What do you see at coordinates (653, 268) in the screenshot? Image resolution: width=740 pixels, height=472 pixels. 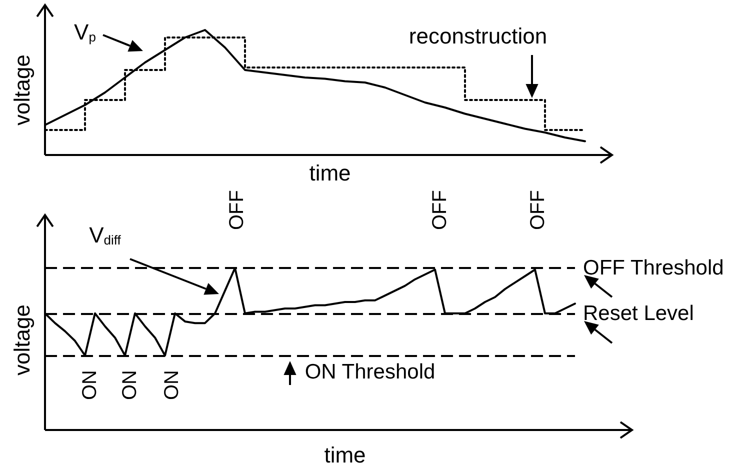 I see `ref-line-label: OFF Threshold` at bounding box center [653, 268].